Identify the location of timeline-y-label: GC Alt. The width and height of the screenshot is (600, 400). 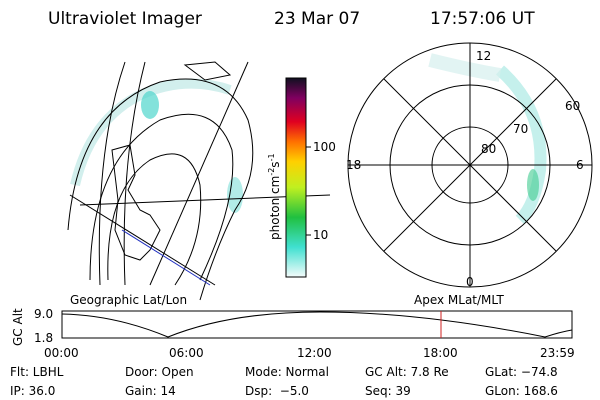
(18, 327).